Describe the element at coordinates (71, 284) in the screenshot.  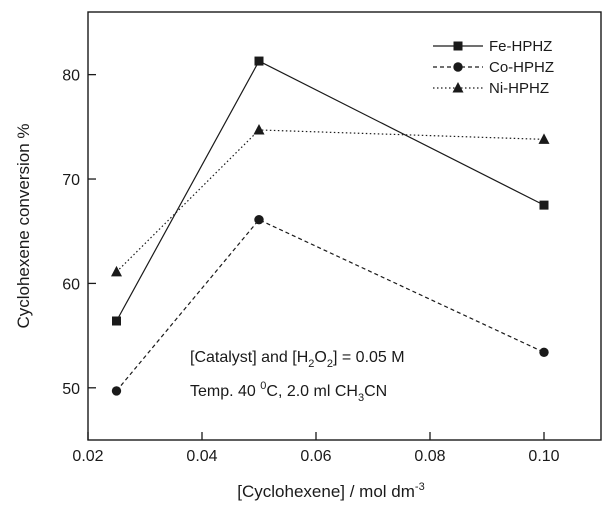
I see `y-tick-label-1: 60` at that location.